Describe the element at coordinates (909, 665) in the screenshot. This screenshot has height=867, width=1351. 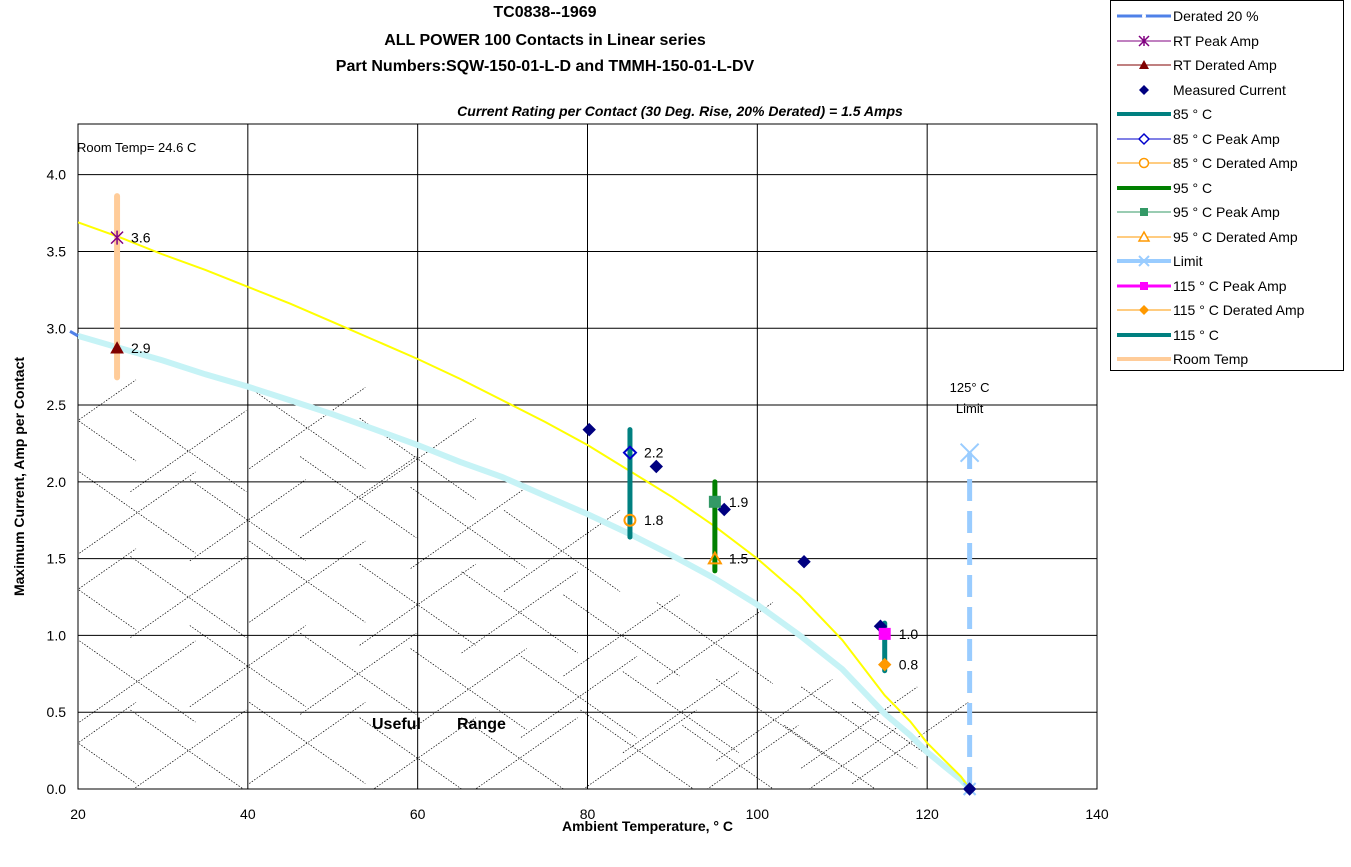
I see `data-label: 0.8` at that location.